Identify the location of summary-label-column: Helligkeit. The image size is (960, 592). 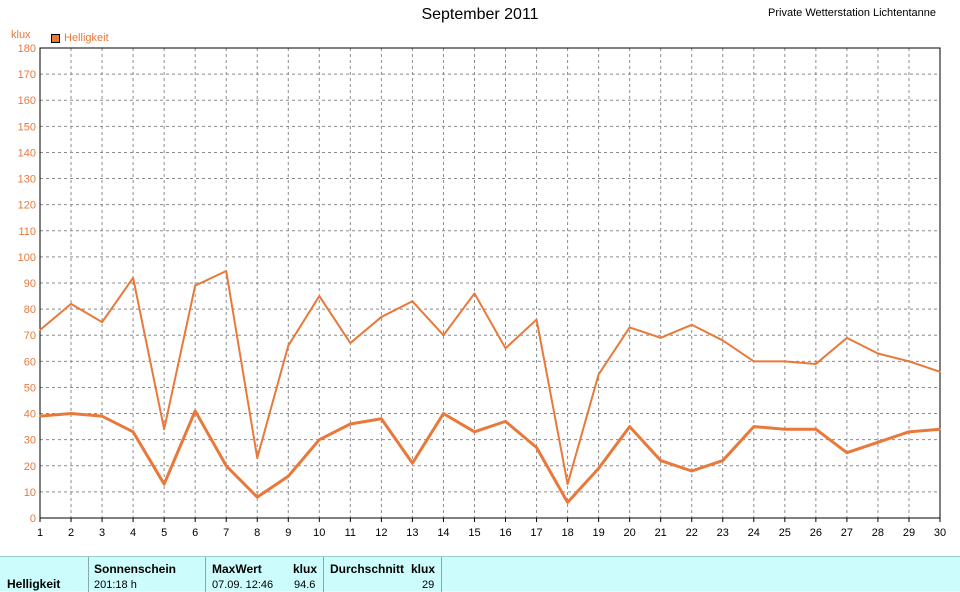
(44, 574).